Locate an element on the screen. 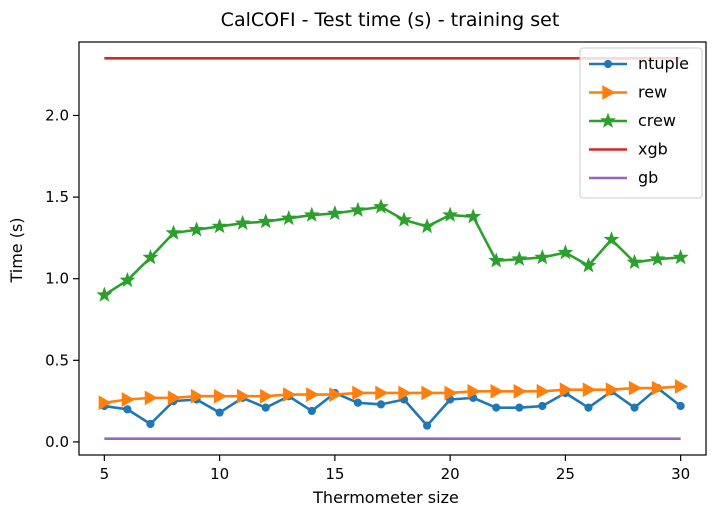 Image resolution: width=723 pixels, height=507 pixels. legend-entry-xgb: xgb is located at coordinates (628, 149).